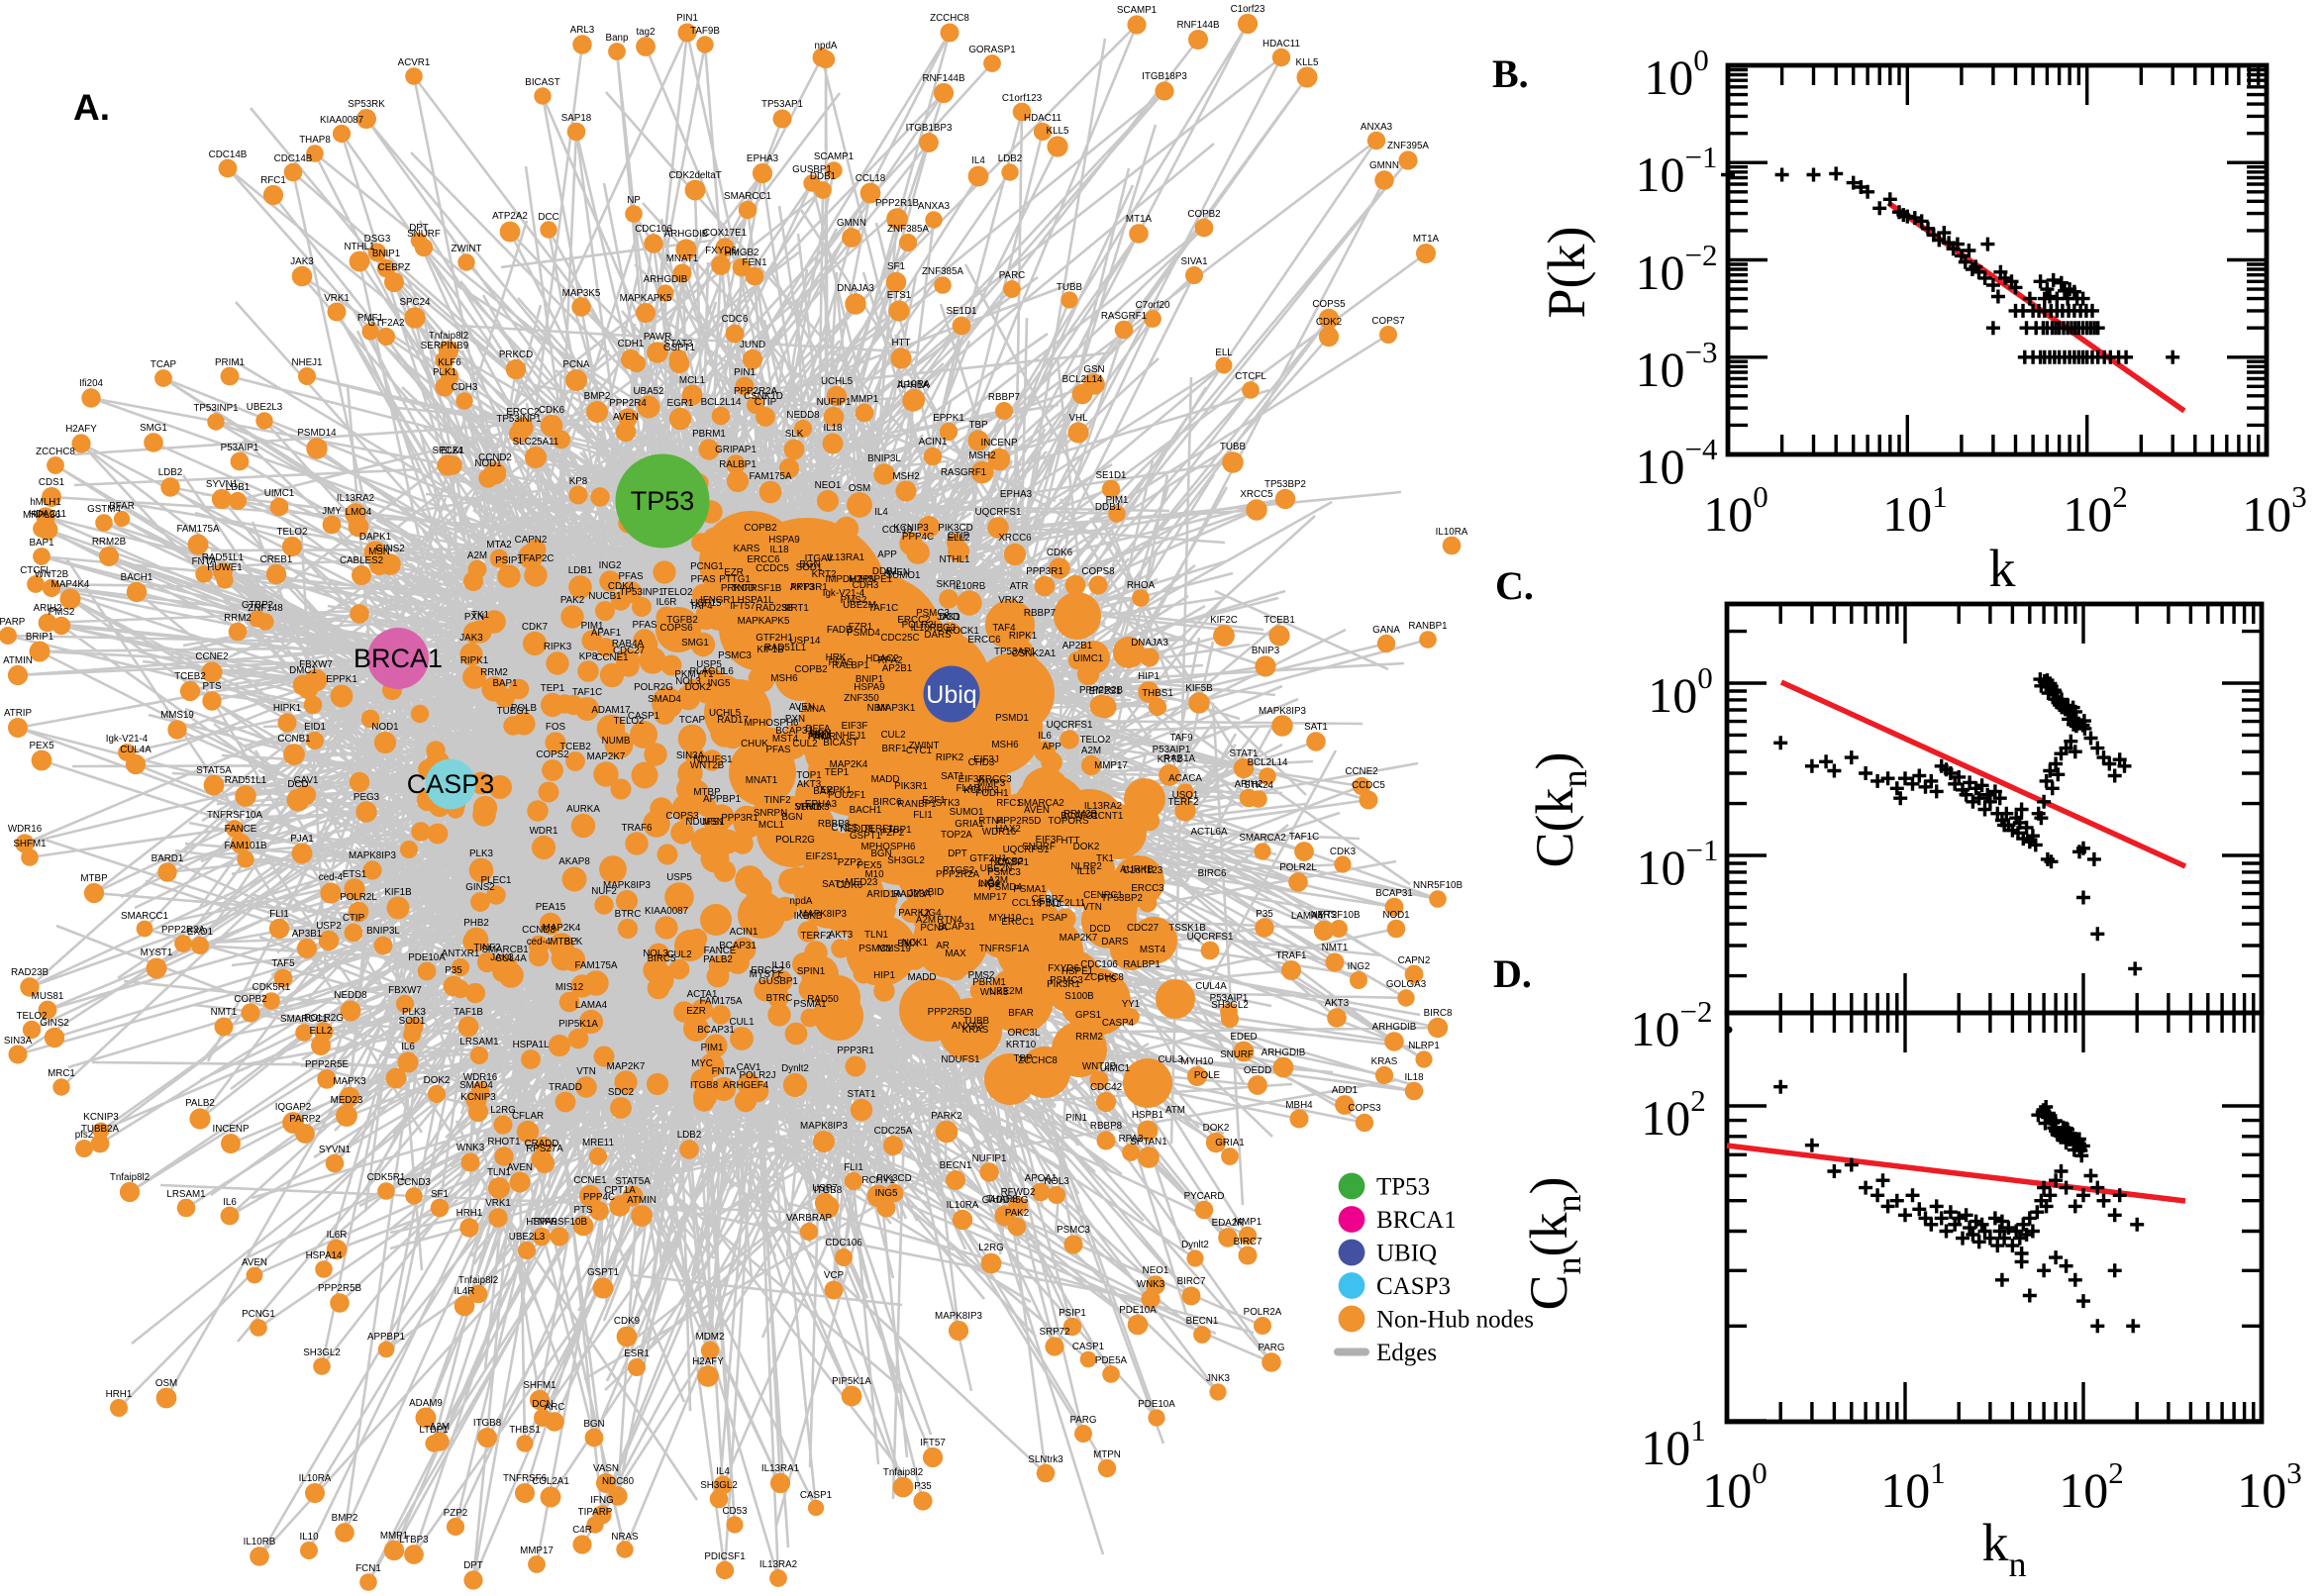 This screenshot has height=1596, width=2323. I want to click on svg-text: MSH2, so click(982, 455).